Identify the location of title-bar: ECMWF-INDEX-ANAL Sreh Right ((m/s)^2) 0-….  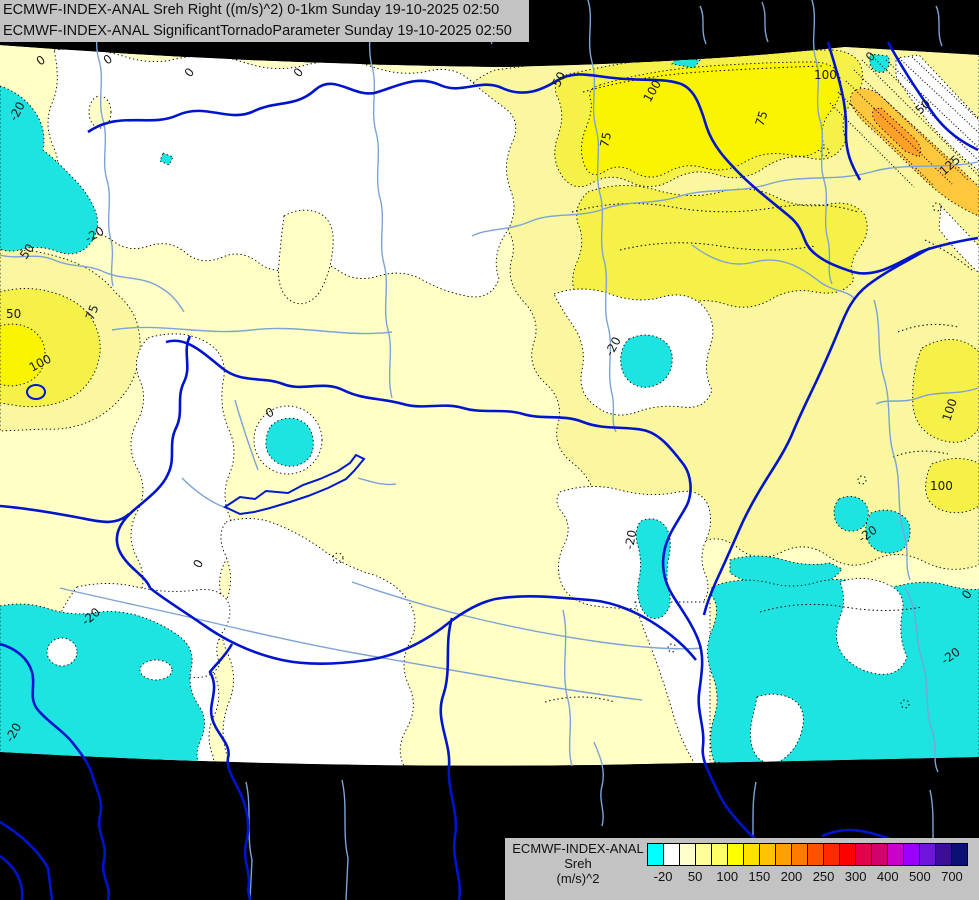
(264, 21).